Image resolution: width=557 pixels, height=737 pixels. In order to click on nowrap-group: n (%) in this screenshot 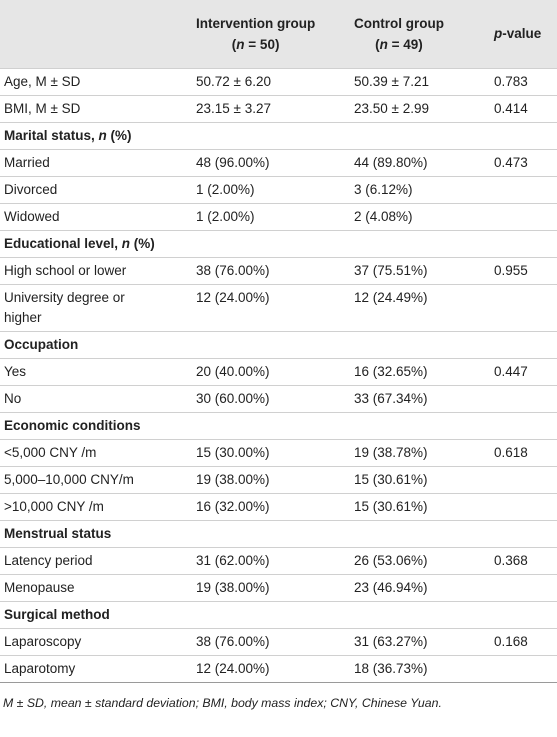, I will do `click(138, 243)`.